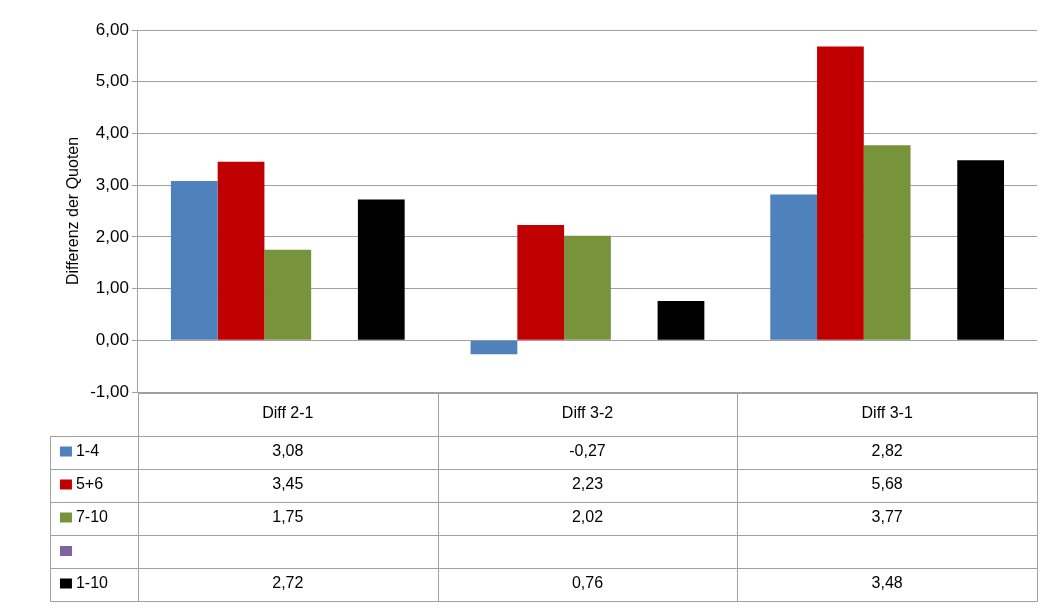  Describe the element at coordinates (587, 582) in the screenshot. I see `data-label: 0,76` at that location.